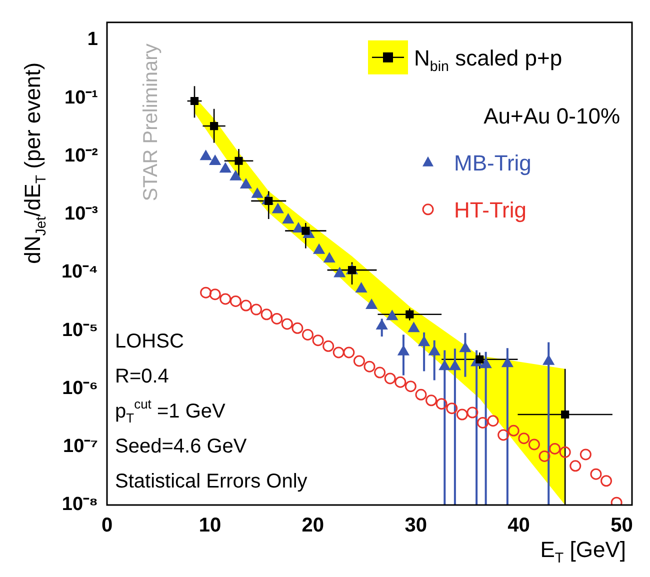  Describe the element at coordinates (415, 525) in the screenshot. I see `x-tick-label: 30` at that location.